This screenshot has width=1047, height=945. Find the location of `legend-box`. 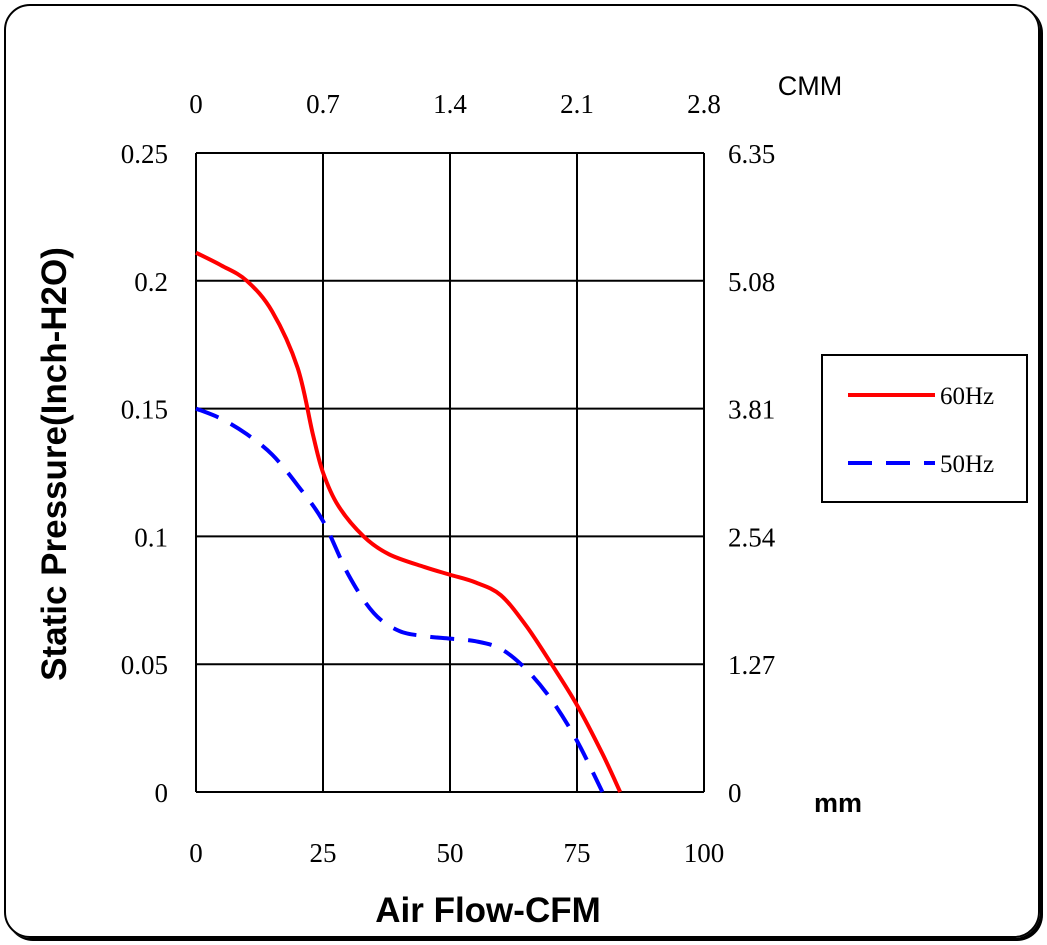

legend-box is located at coordinates (924, 428).